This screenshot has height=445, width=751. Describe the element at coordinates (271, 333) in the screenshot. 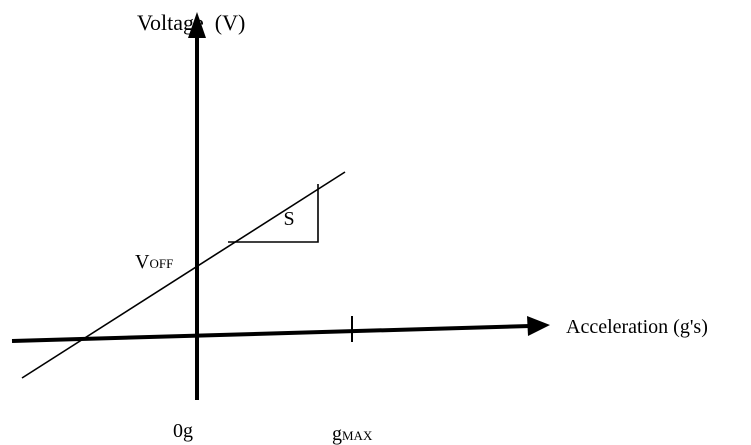

I see `x-axis-line` at that location.